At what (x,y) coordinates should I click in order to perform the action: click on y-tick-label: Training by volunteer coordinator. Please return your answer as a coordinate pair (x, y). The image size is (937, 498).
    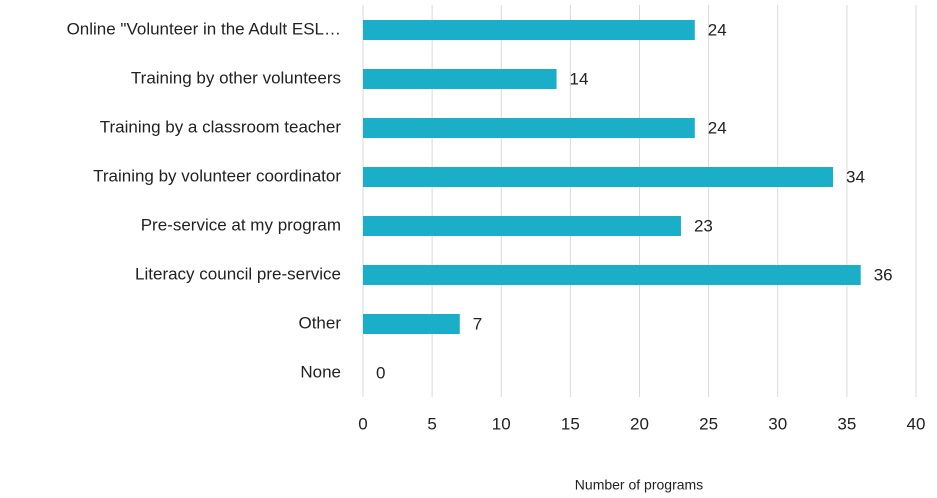
    Looking at the image, I should click on (217, 175).